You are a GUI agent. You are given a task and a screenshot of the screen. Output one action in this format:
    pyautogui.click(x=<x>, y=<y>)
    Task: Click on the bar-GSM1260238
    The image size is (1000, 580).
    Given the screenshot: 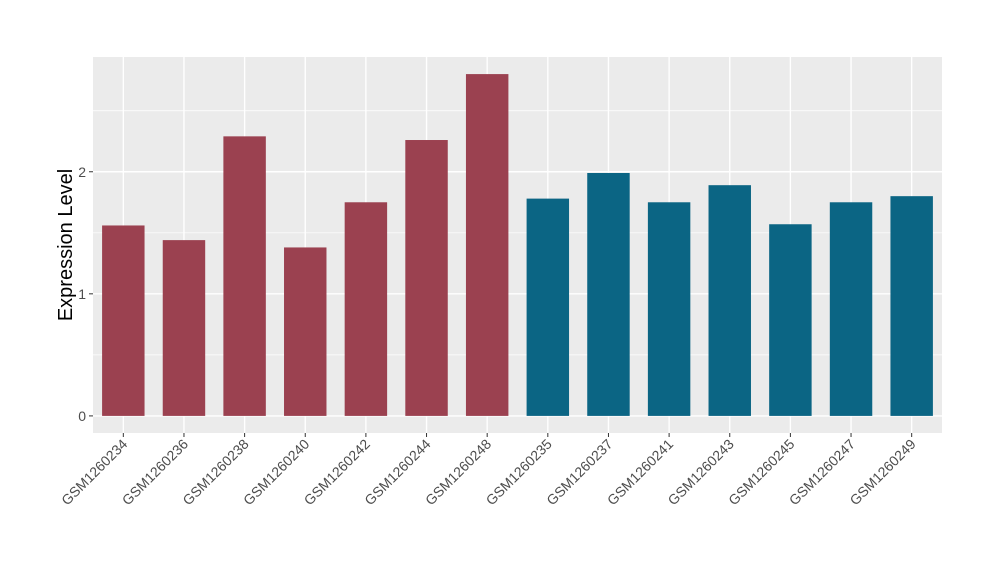 What is the action you would take?
    pyautogui.click(x=244, y=276)
    